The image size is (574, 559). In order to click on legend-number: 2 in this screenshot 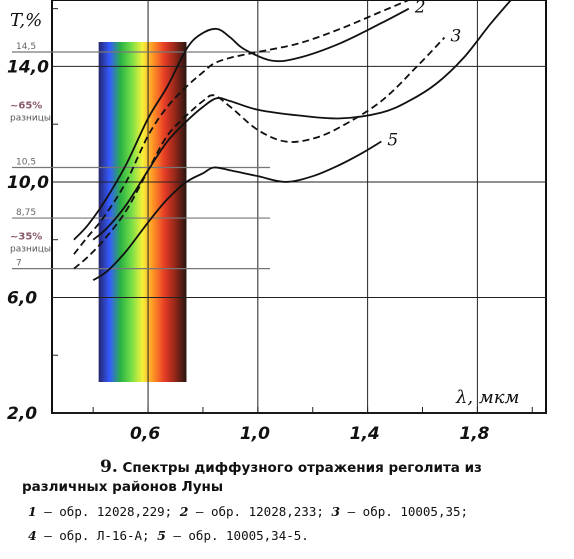, I will do `click(184, 511)`.